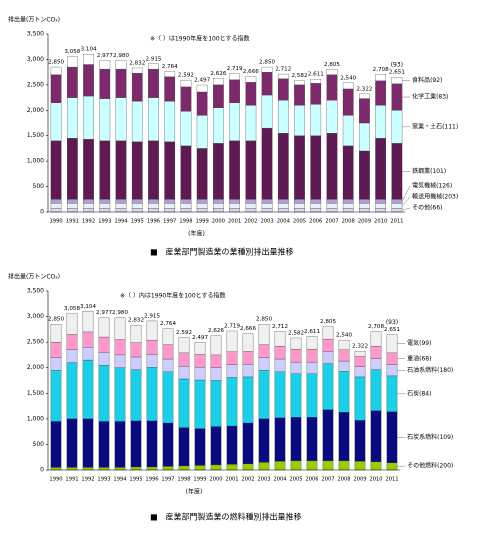  I want to click on total-label: 2,582, so click(300, 76).